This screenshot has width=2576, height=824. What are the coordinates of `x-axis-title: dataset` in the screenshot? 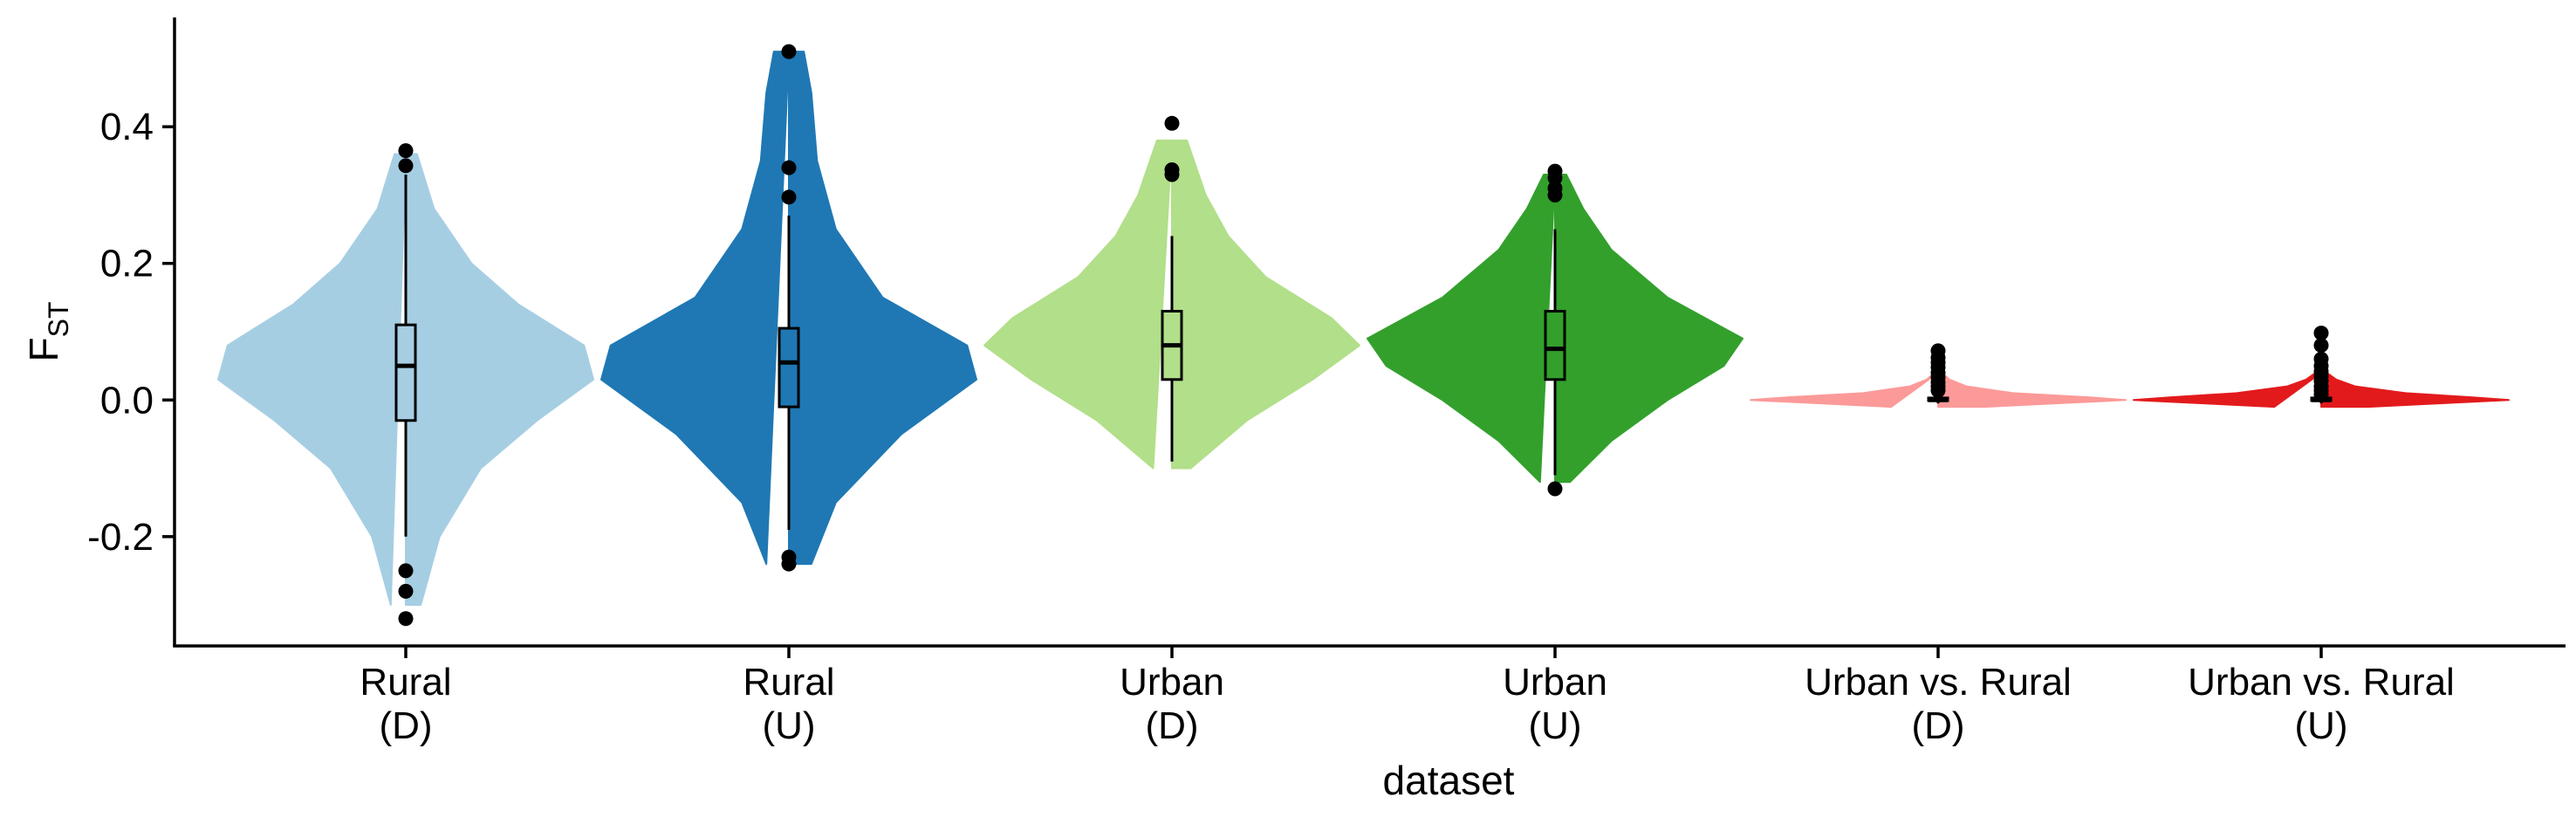 It's located at (1449, 780).